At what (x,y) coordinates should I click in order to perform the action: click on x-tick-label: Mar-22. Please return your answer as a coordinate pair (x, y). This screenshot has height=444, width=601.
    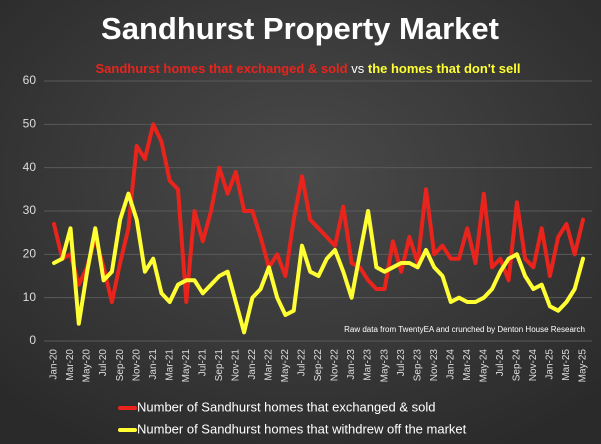
    Looking at the image, I should click on (269, 365).